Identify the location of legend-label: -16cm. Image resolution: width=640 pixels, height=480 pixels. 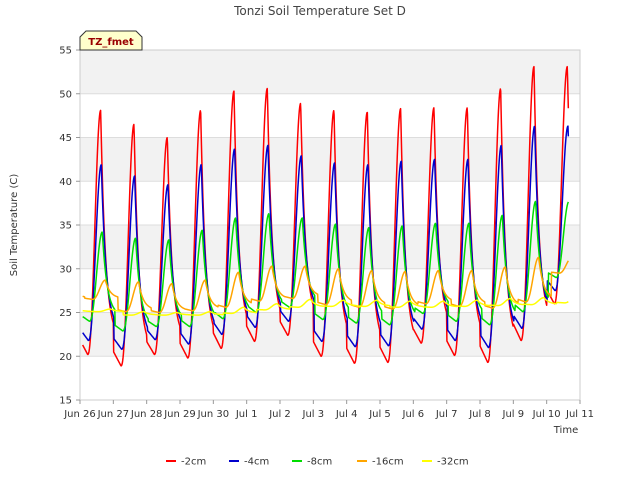
(388, 462).